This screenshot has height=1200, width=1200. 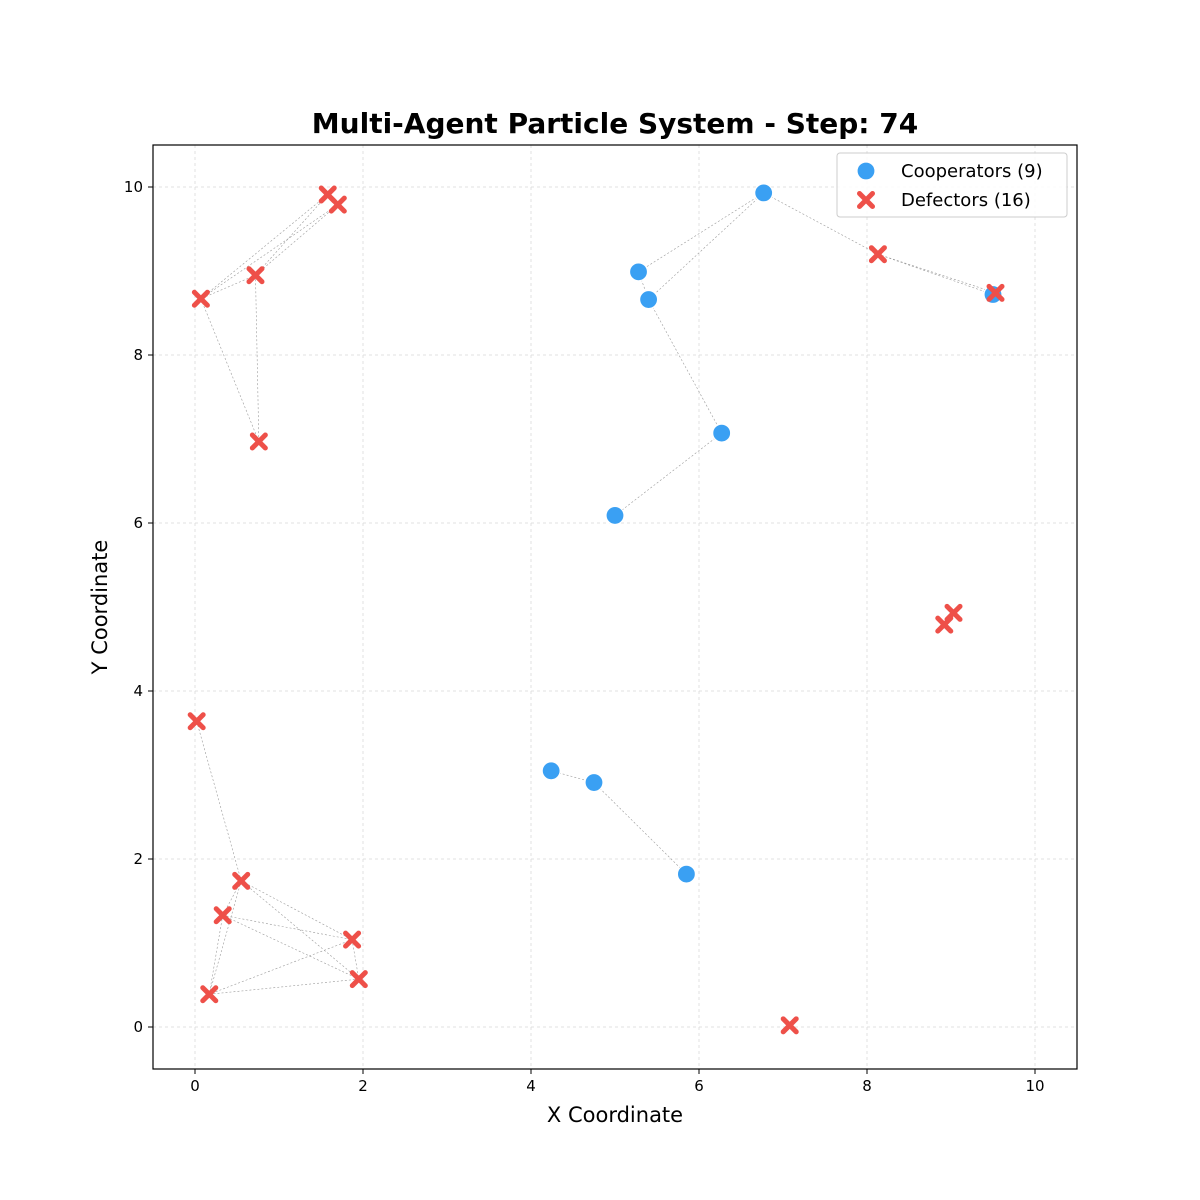 What do you see at coordinates (699, 1086) in the screenshot?
I see `x-tick-label: 6` at bounding box center [699, 1086].